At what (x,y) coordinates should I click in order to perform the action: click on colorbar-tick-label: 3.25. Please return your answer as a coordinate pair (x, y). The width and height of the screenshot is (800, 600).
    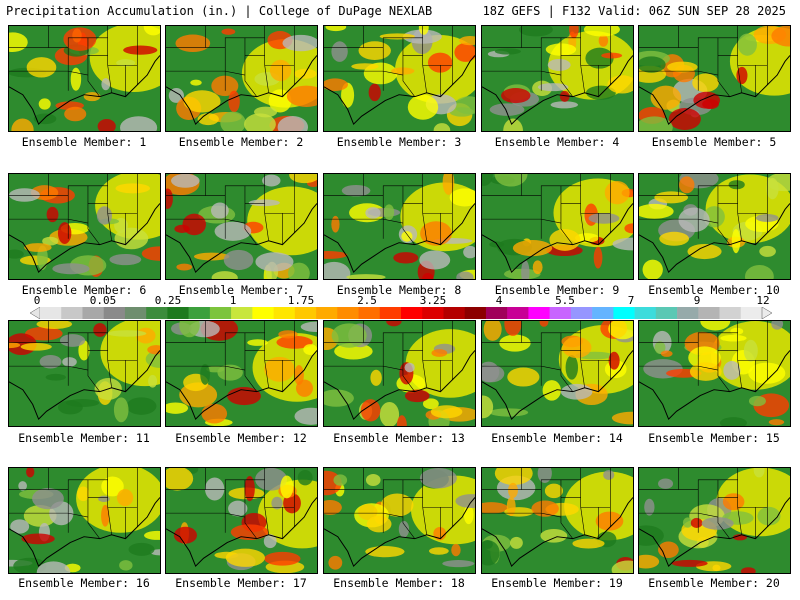
    Looking at the image, I should click on (433, 300).